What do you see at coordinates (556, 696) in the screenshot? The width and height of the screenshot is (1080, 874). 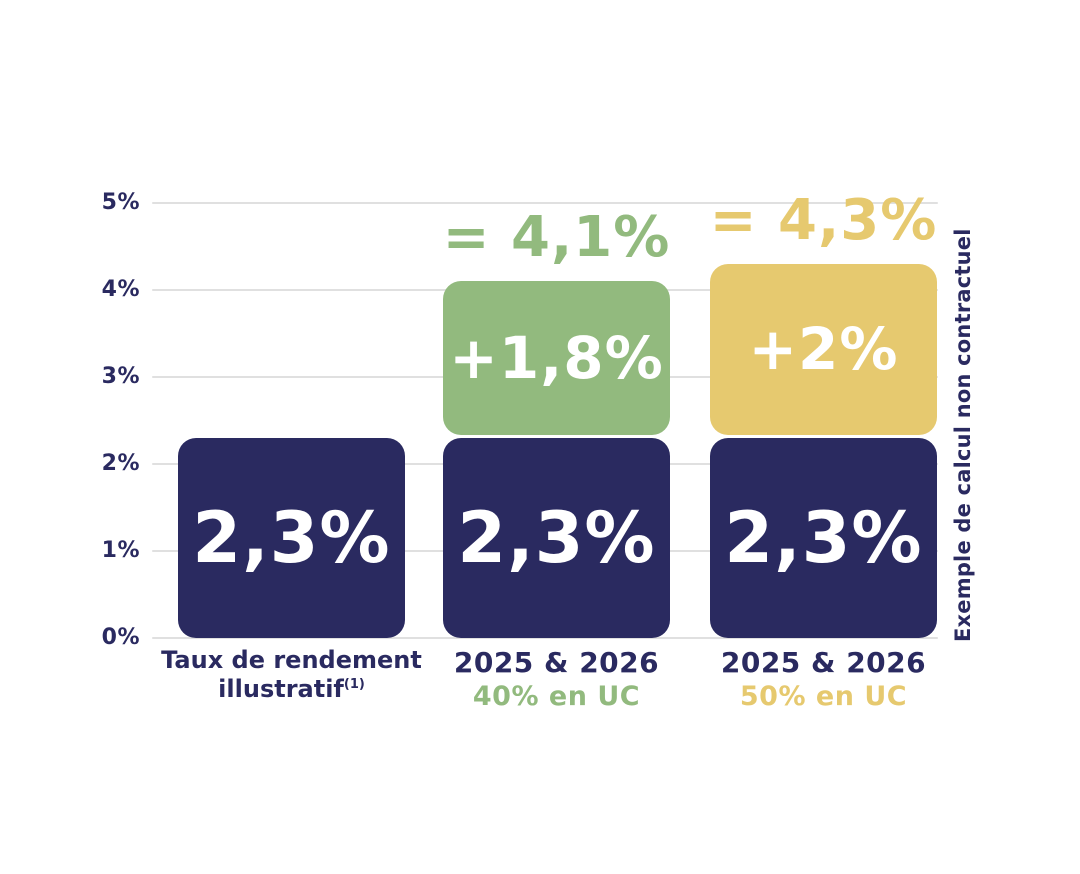 I see `x-axis-sublabel: 40% en UC` at bounding box center [556, 696].